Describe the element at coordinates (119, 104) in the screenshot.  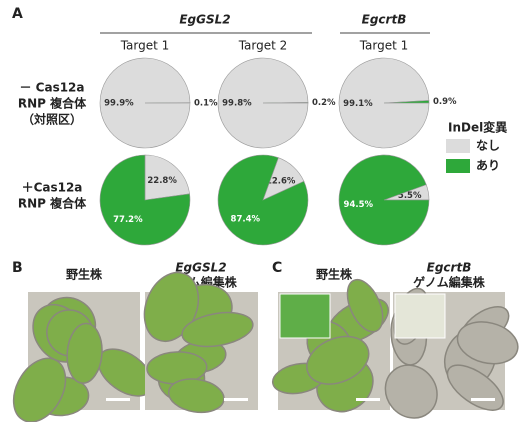
I see `value-label: 99.9%` at that location.